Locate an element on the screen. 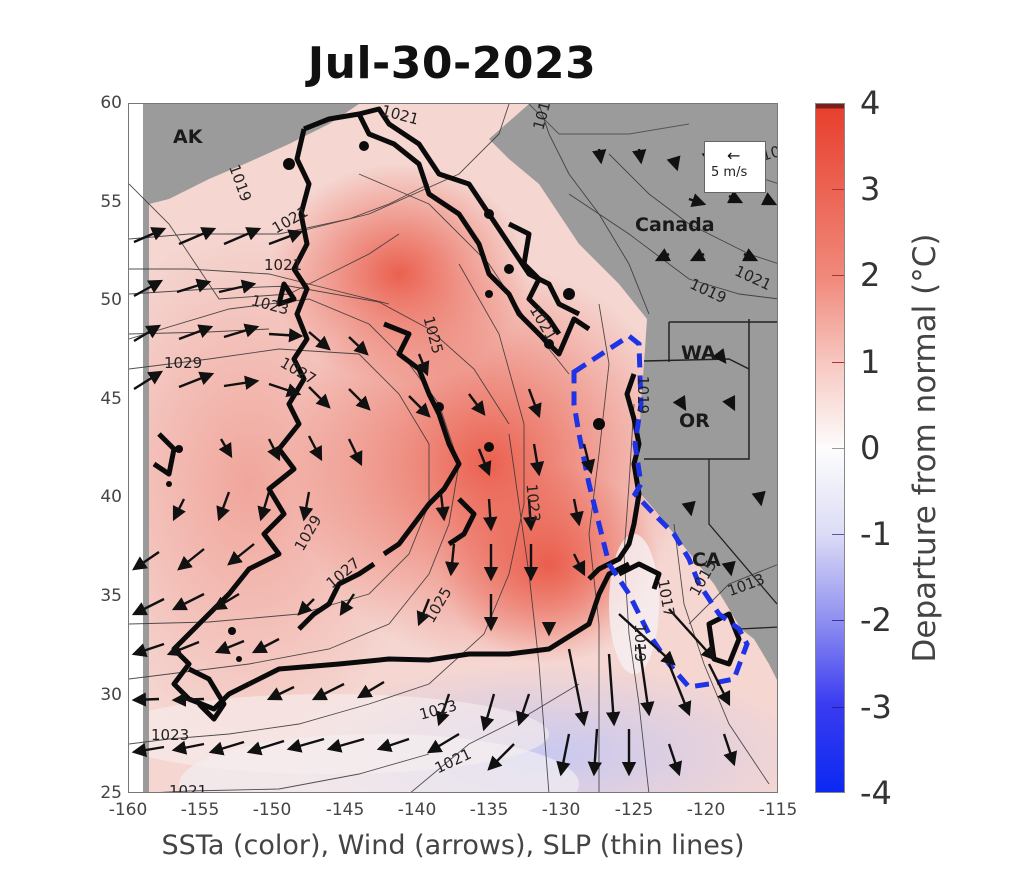 Image resolution: width=1024 pixels, height=888 pixels. y-tick: 40 is located at coordinates (111, 497).